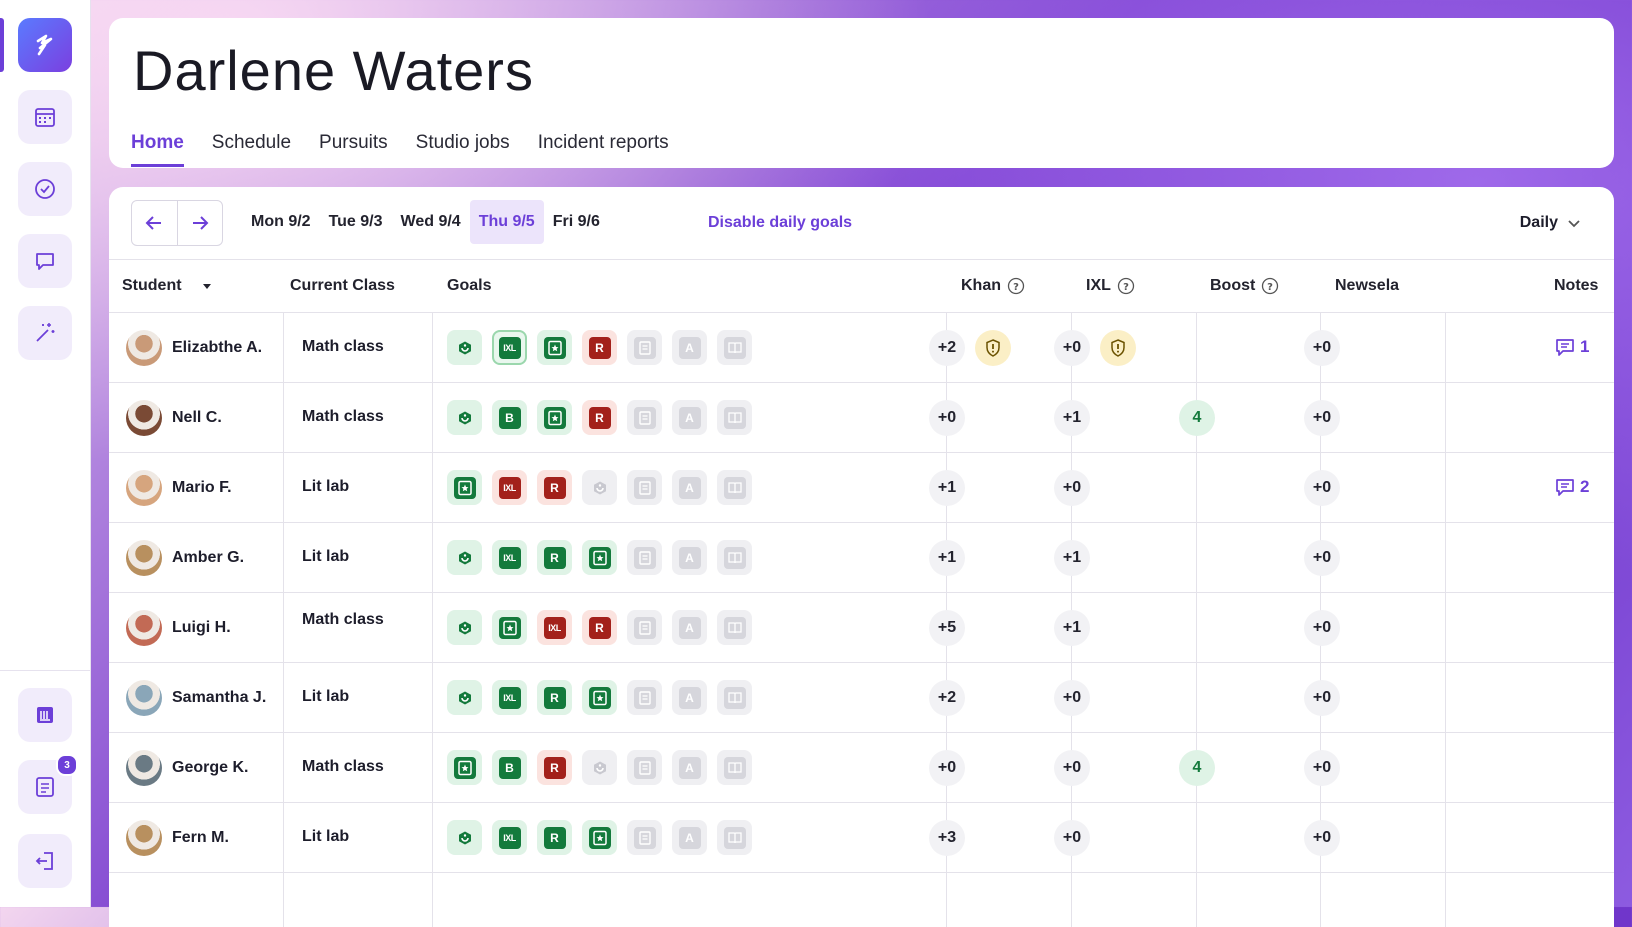  Describe the element at coordinates (780, 222) in the screenshot. I see `disable-daily-goals-link: Disable daily goals` at that location.